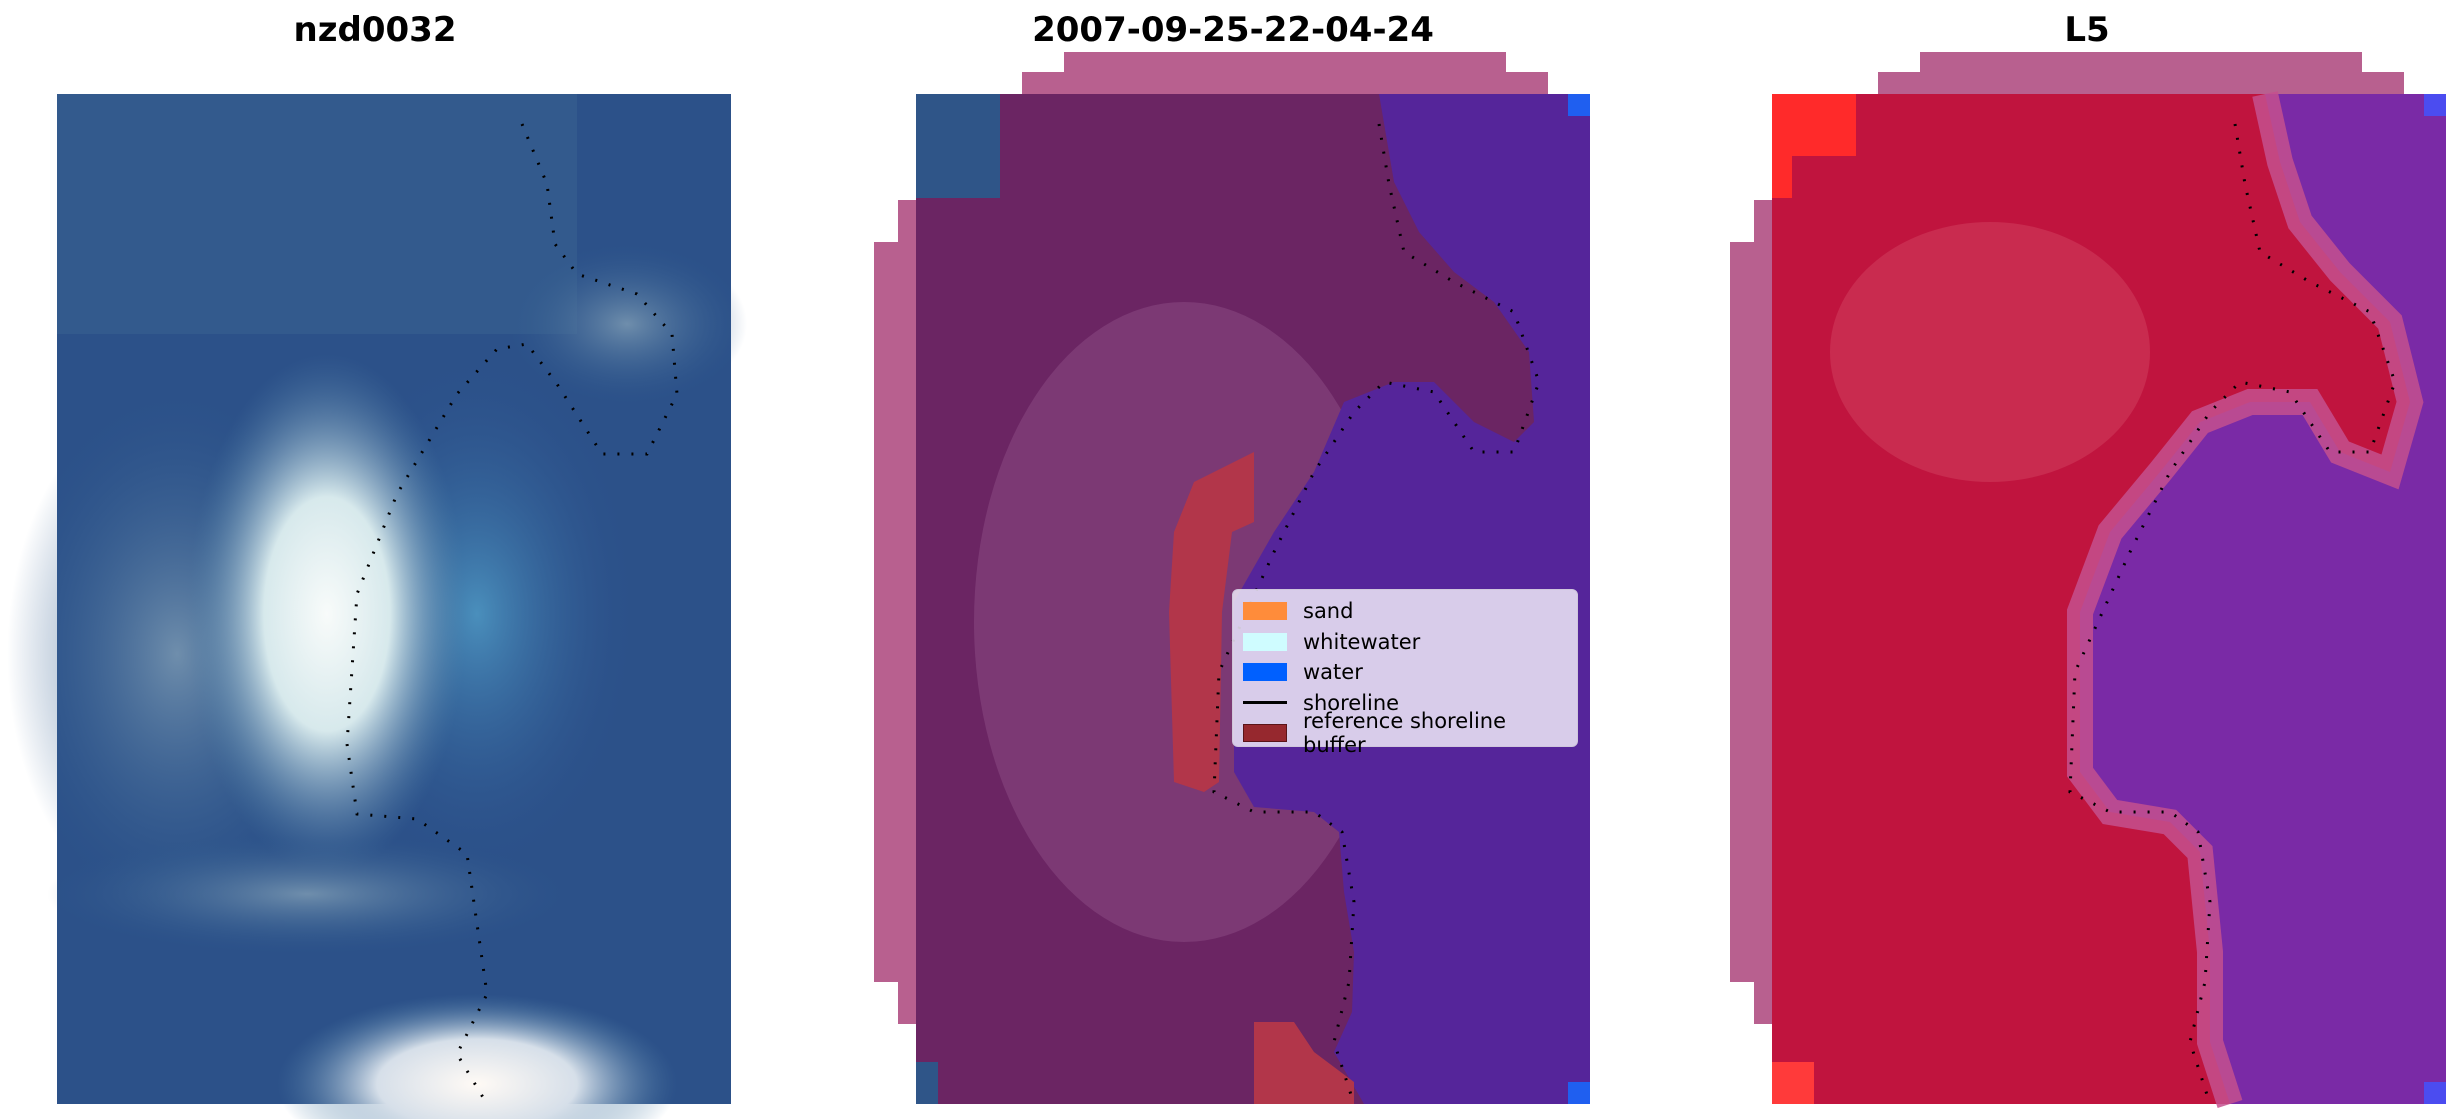 This screenshot has width=2460, height=1119. Describe the element at coordinates (1328, 611) in the screenshot. I see `legend-label-sand: sand` at that location.